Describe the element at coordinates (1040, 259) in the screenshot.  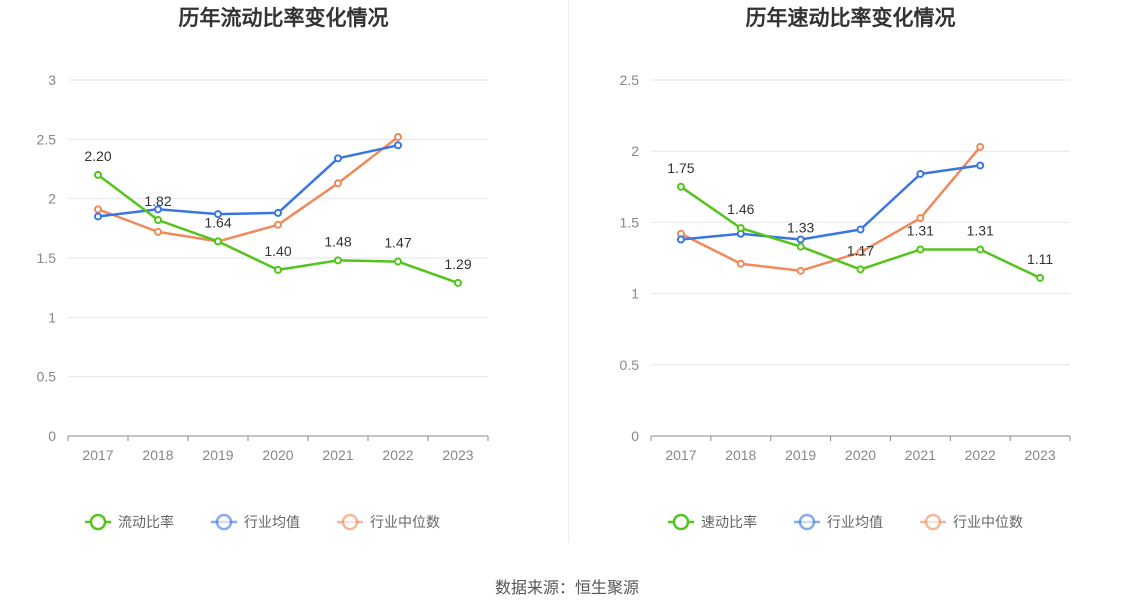
I see `data-label: 1.11` at that location.